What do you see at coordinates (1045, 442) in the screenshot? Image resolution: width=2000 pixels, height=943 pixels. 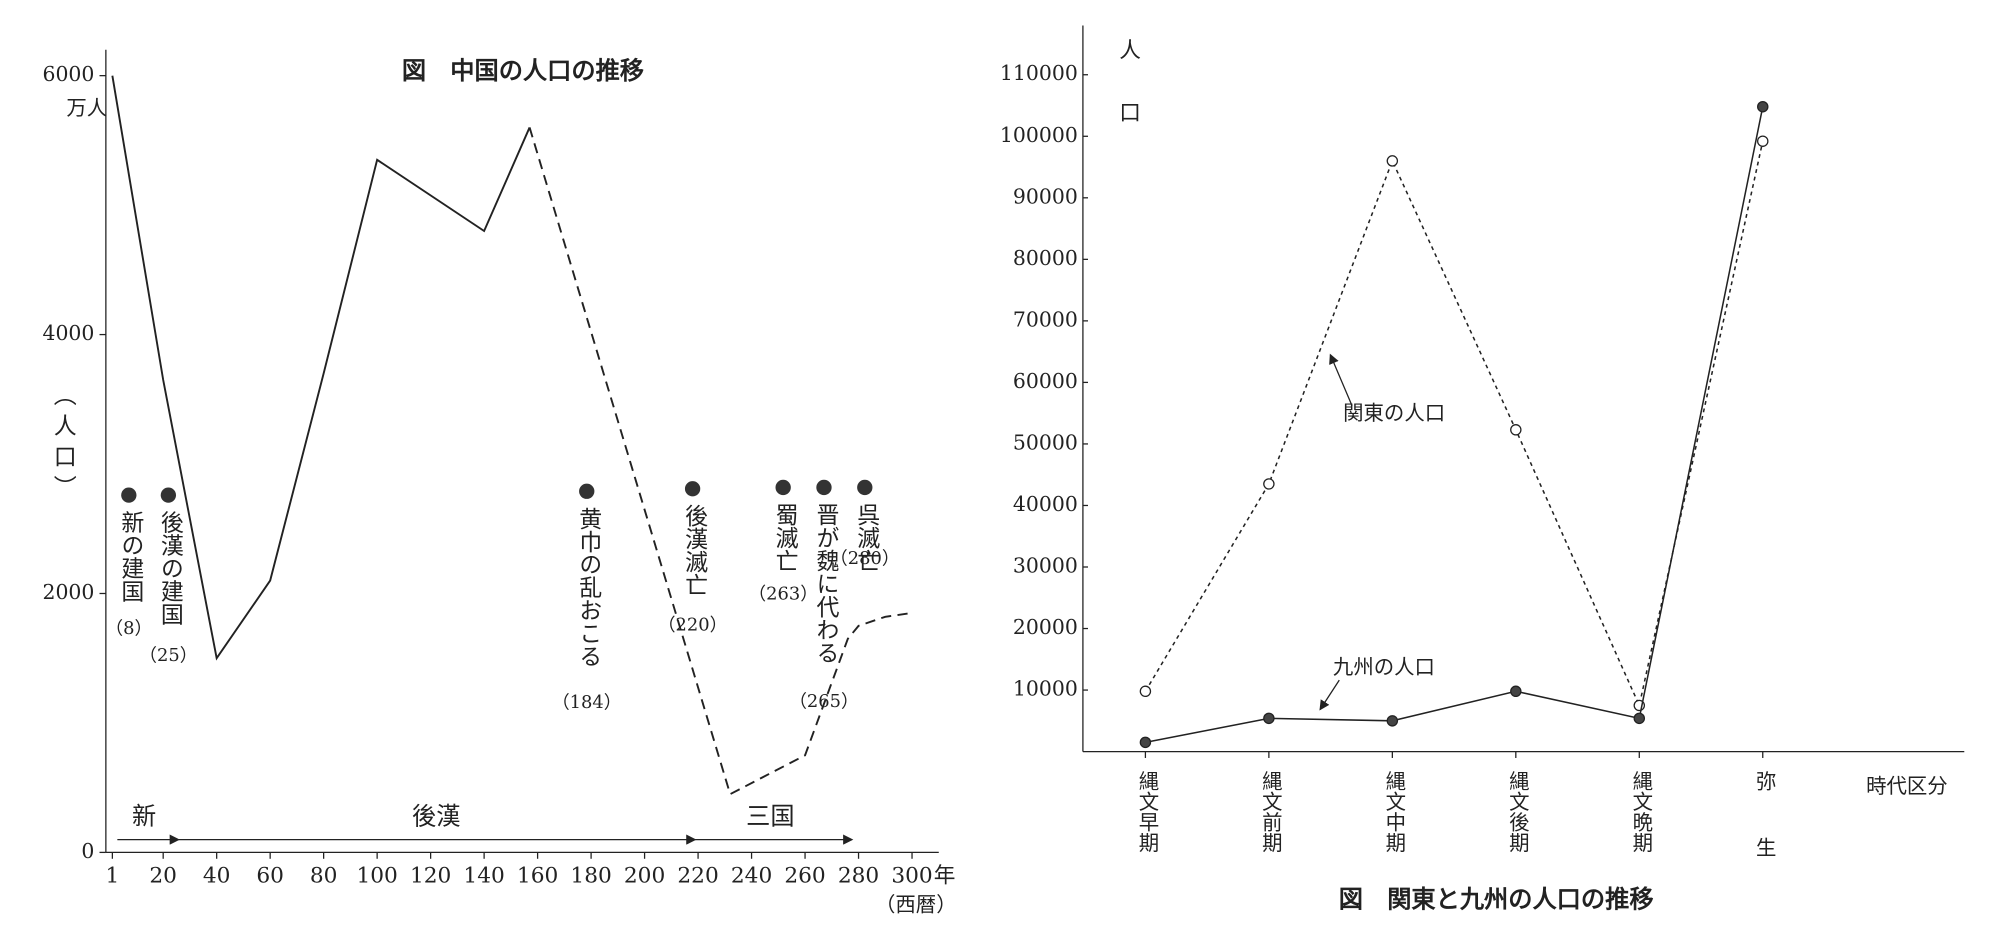 I see `y-tick-label: 50000` at bounding box center [1045, 442].